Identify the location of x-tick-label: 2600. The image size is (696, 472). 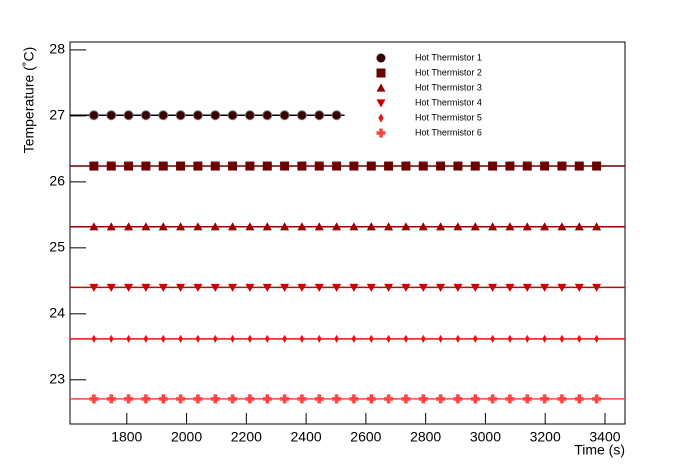
(365, 437).